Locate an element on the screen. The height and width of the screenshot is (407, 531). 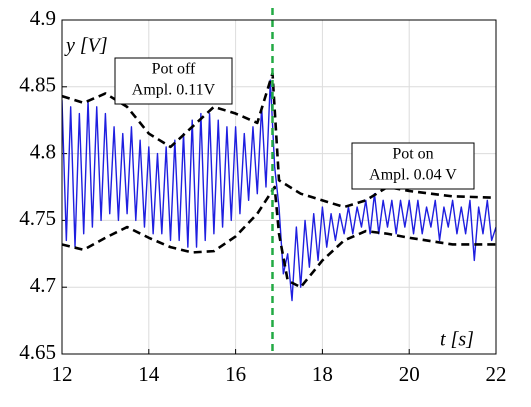
y-axis-label: y [V] is located at coordinates (86, 46).